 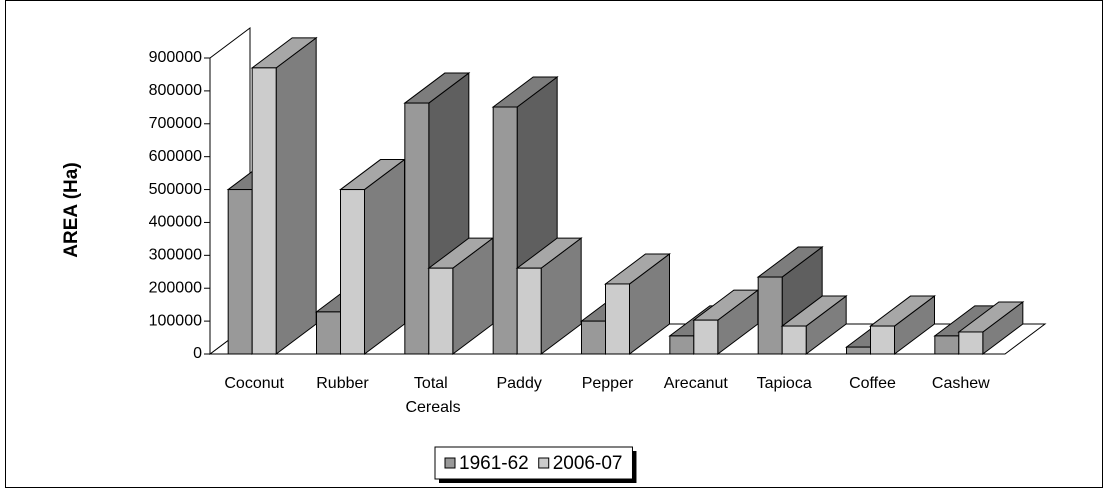 I want to click on y-tick-label: 900000, so click(x=175, y=57).